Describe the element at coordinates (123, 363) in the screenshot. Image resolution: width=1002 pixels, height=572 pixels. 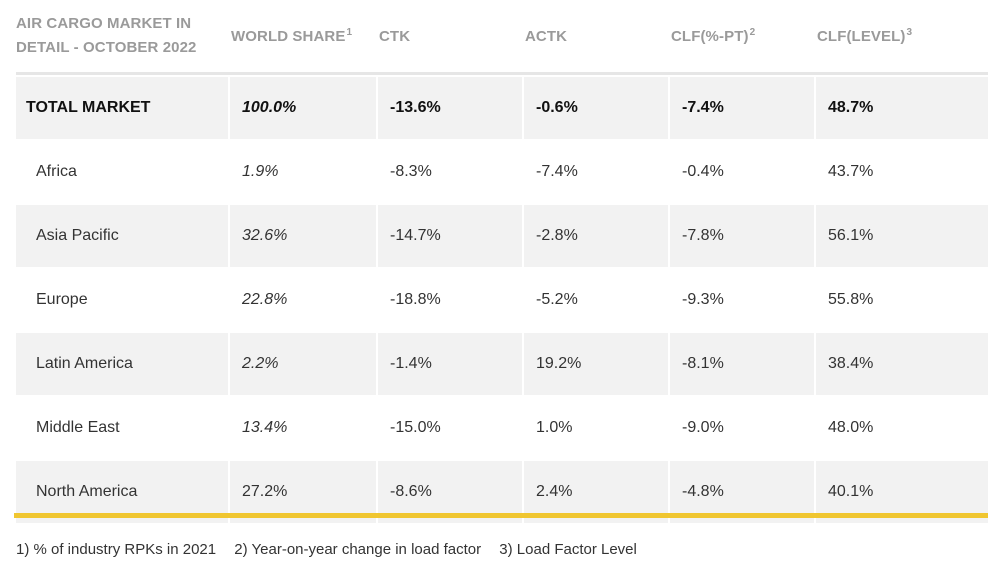
I see `cell-region: Latin America` at that location.